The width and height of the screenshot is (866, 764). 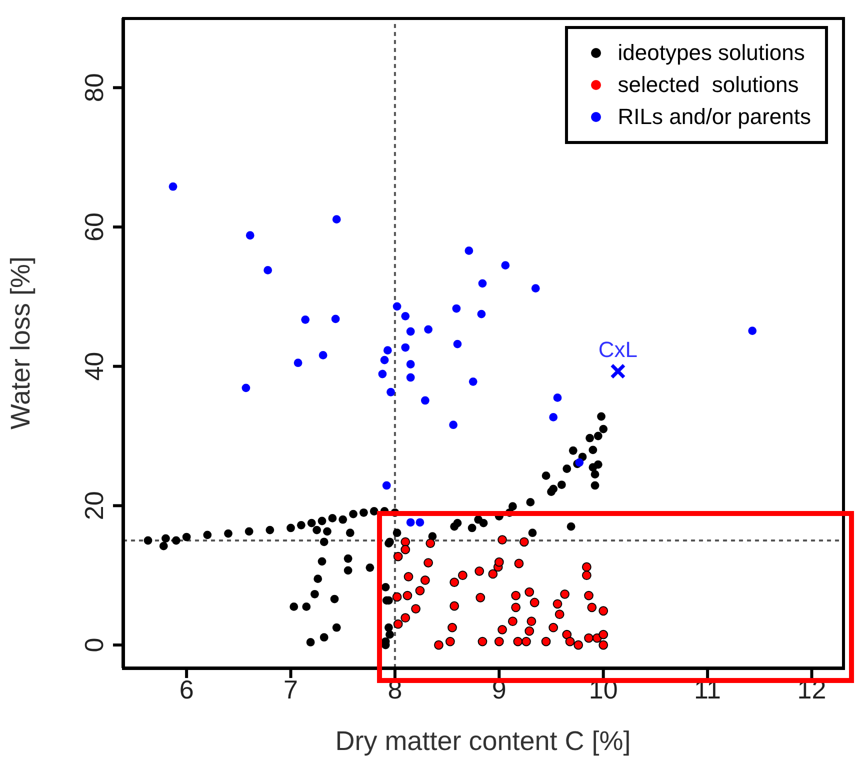 What do you see at coordinates (94, 227) in the screenshot?
I see `y-tick-label: 60` at bounding box center [94, 227].